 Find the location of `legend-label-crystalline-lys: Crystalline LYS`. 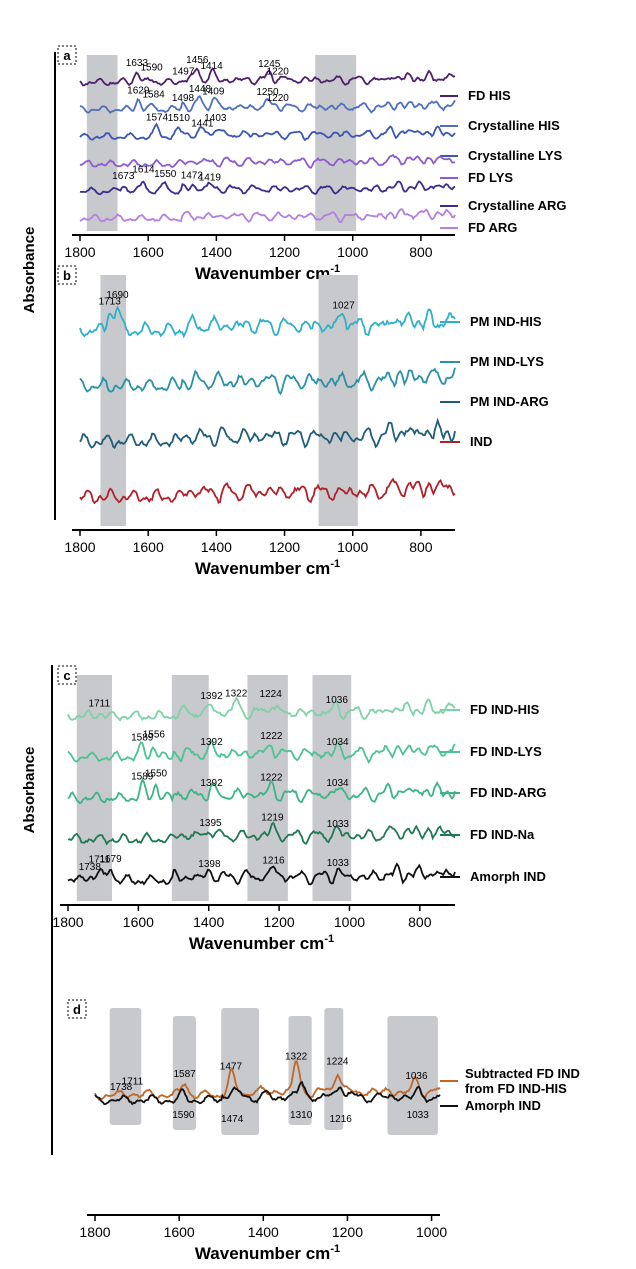

legend-label-crystalline-lys: Crystalline LYS is located at coordinates (515, 155).